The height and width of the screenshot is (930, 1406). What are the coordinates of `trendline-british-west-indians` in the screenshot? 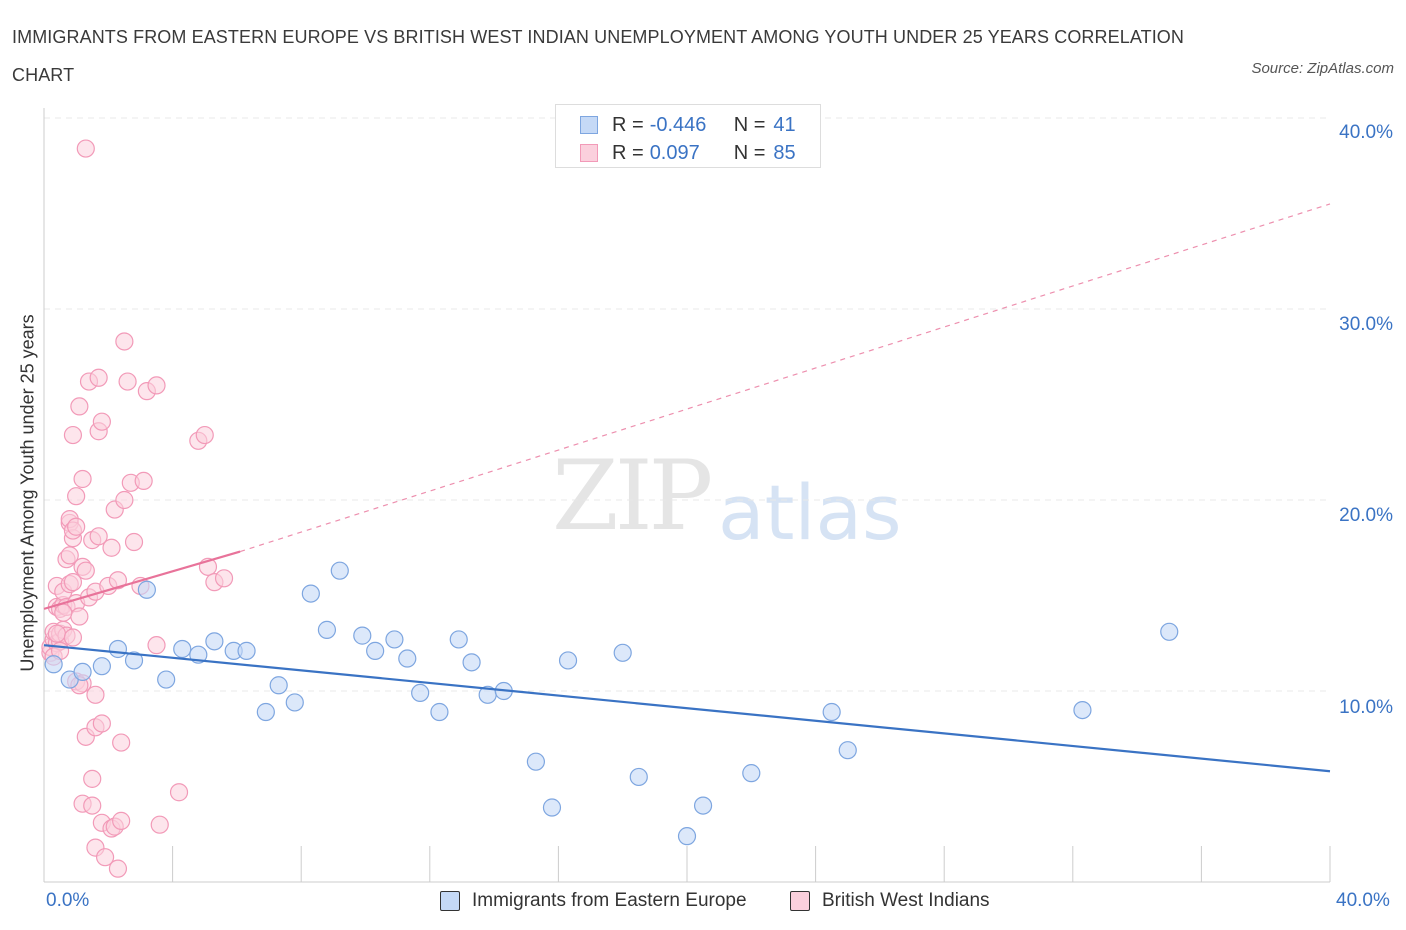 It's located at (142, 580).